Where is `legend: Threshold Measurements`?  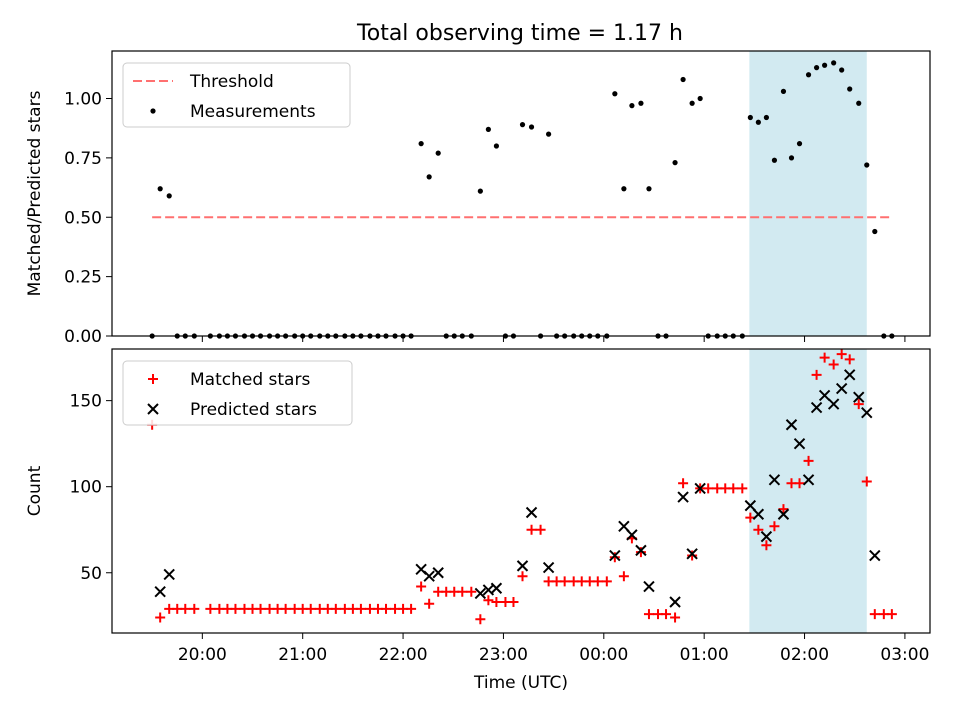
legend: Threshold Measurements is located at coordinates (236, 95).